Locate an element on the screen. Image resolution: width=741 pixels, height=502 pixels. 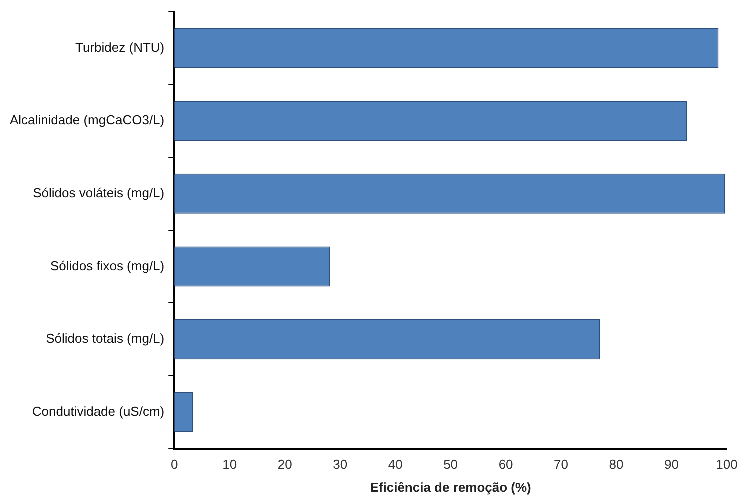
x-tick-label: 70 is located at coordinates (561, 464).